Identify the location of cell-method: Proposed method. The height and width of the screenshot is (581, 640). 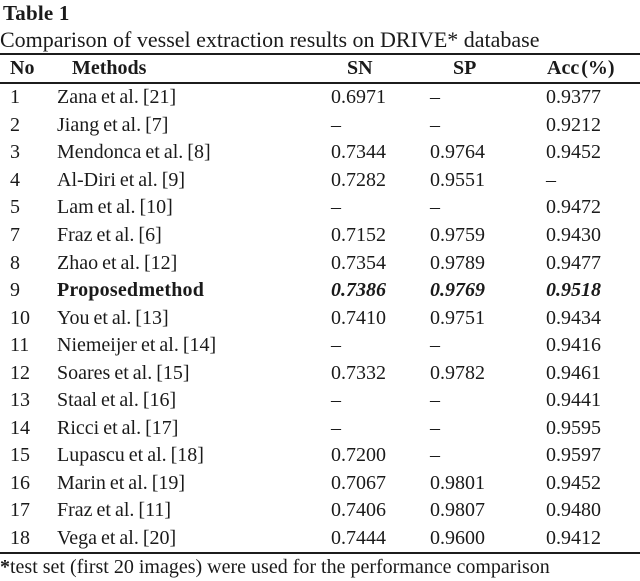
(131, 290).